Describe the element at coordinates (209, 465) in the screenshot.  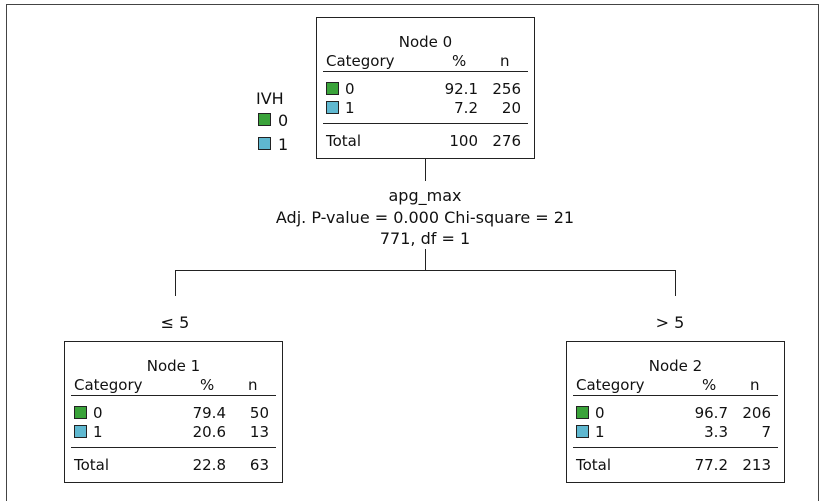
I see `total-percent: 22.8` at that location.